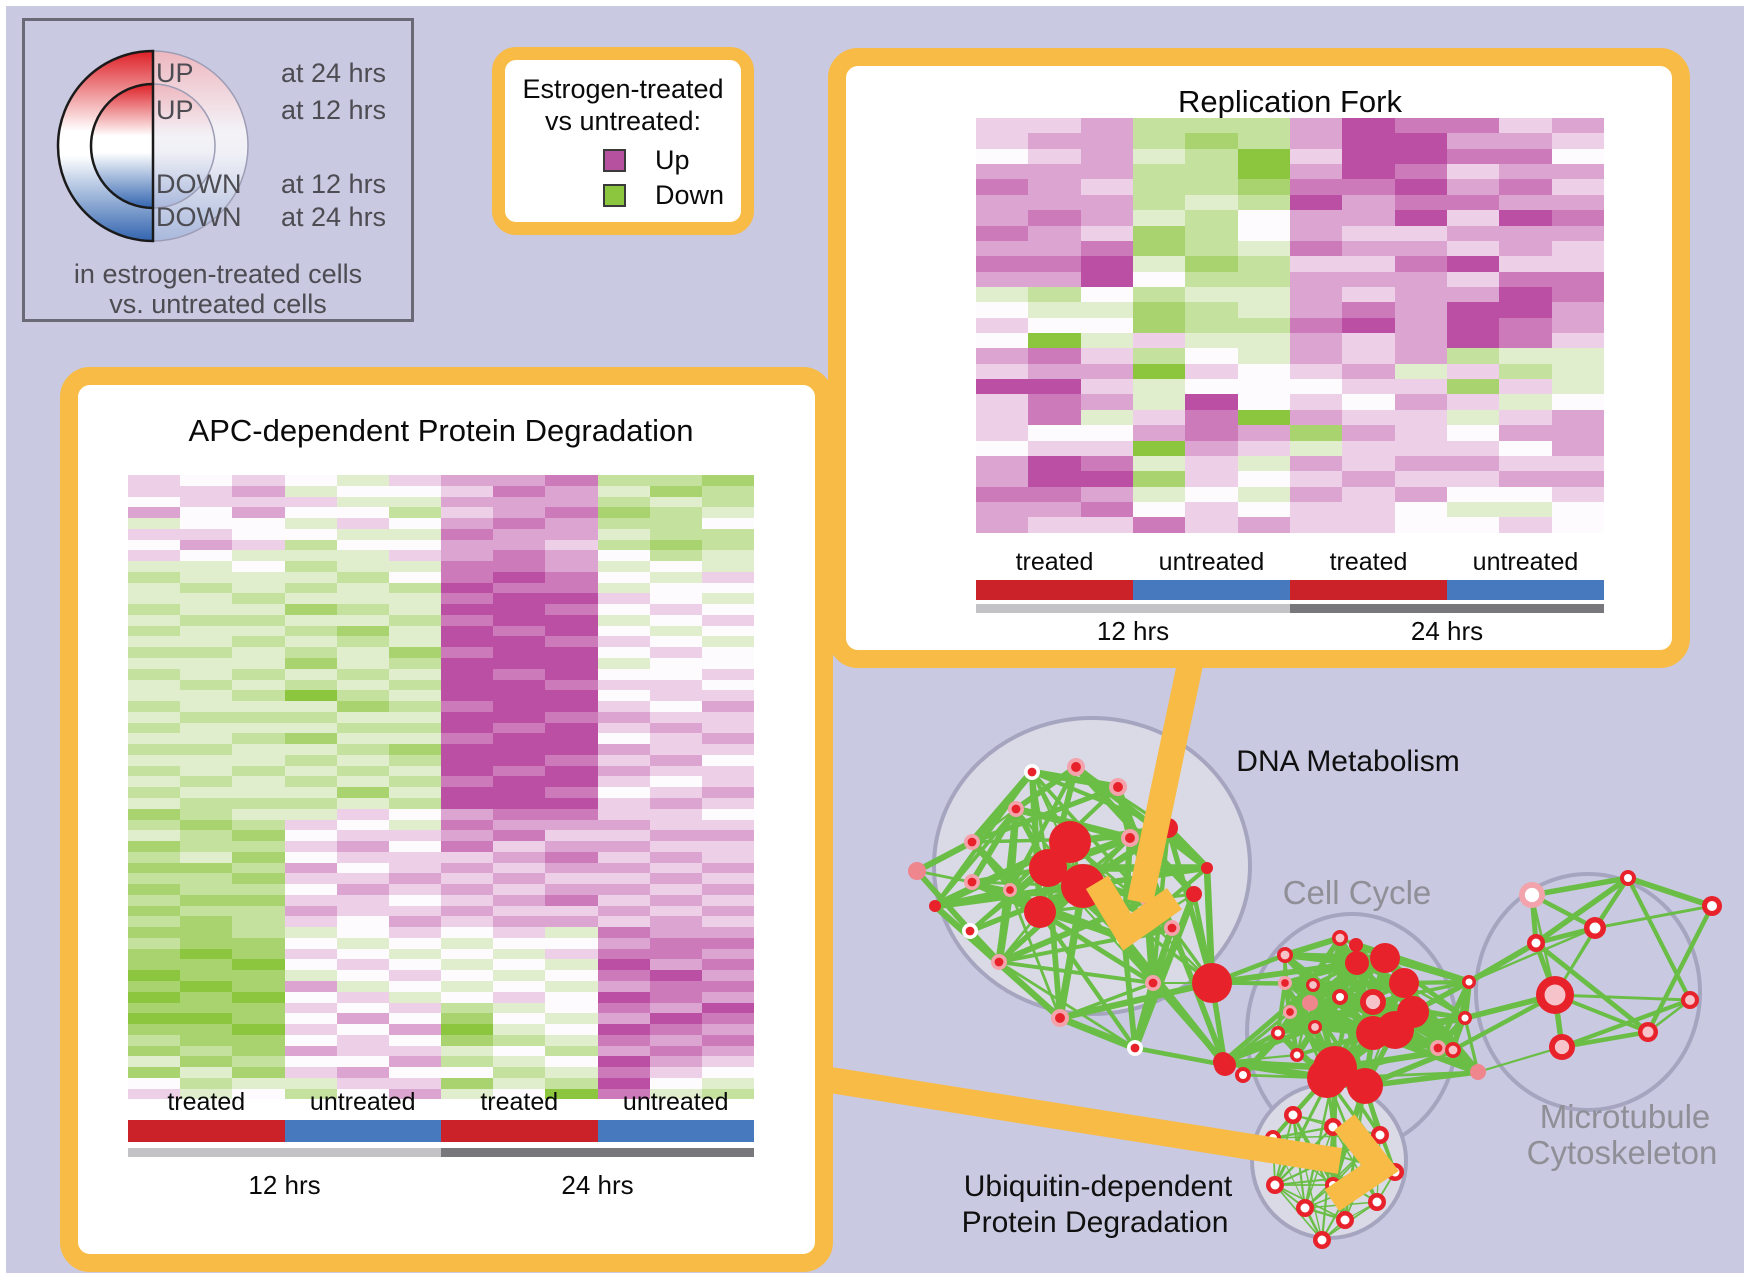 The image size is (1750, 1279). What do you see at coordinates (334, 73) in the screenshot?
I see `legend-up-24-time: at 24 hrs` at bounding box center [334, 73].